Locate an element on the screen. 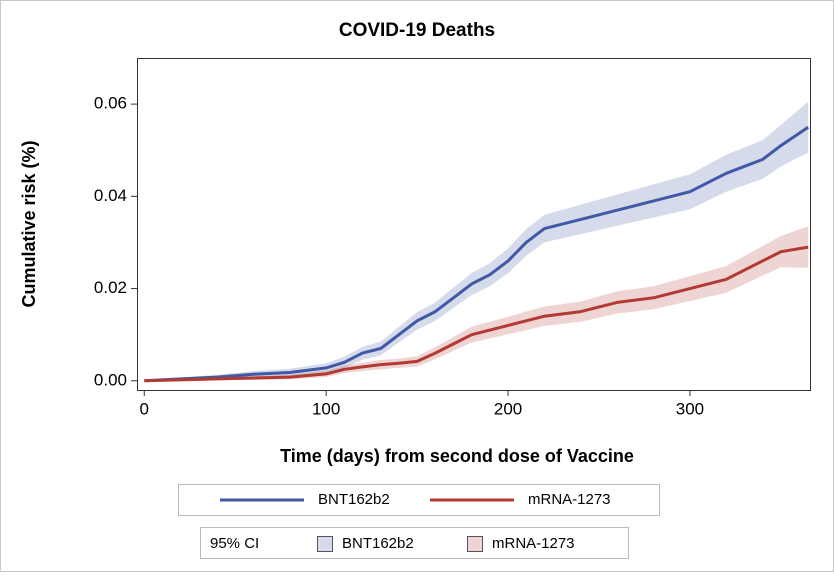  x-tick-label: 100 is located at coordinates (326, 408).